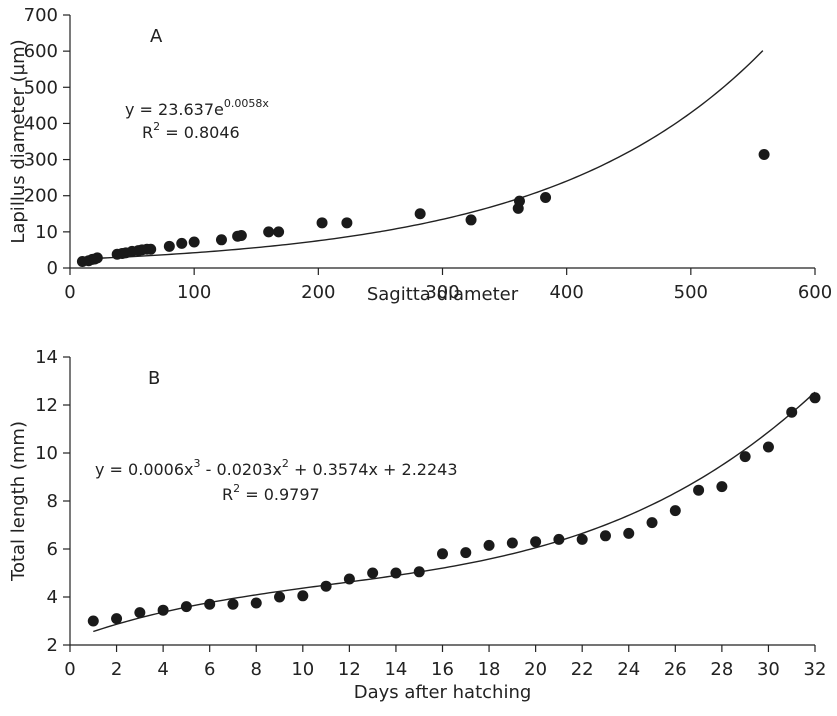 The height and width of the screenshot is (716, 837). I want to click on y-tick-label: 700, so click(41, 15).